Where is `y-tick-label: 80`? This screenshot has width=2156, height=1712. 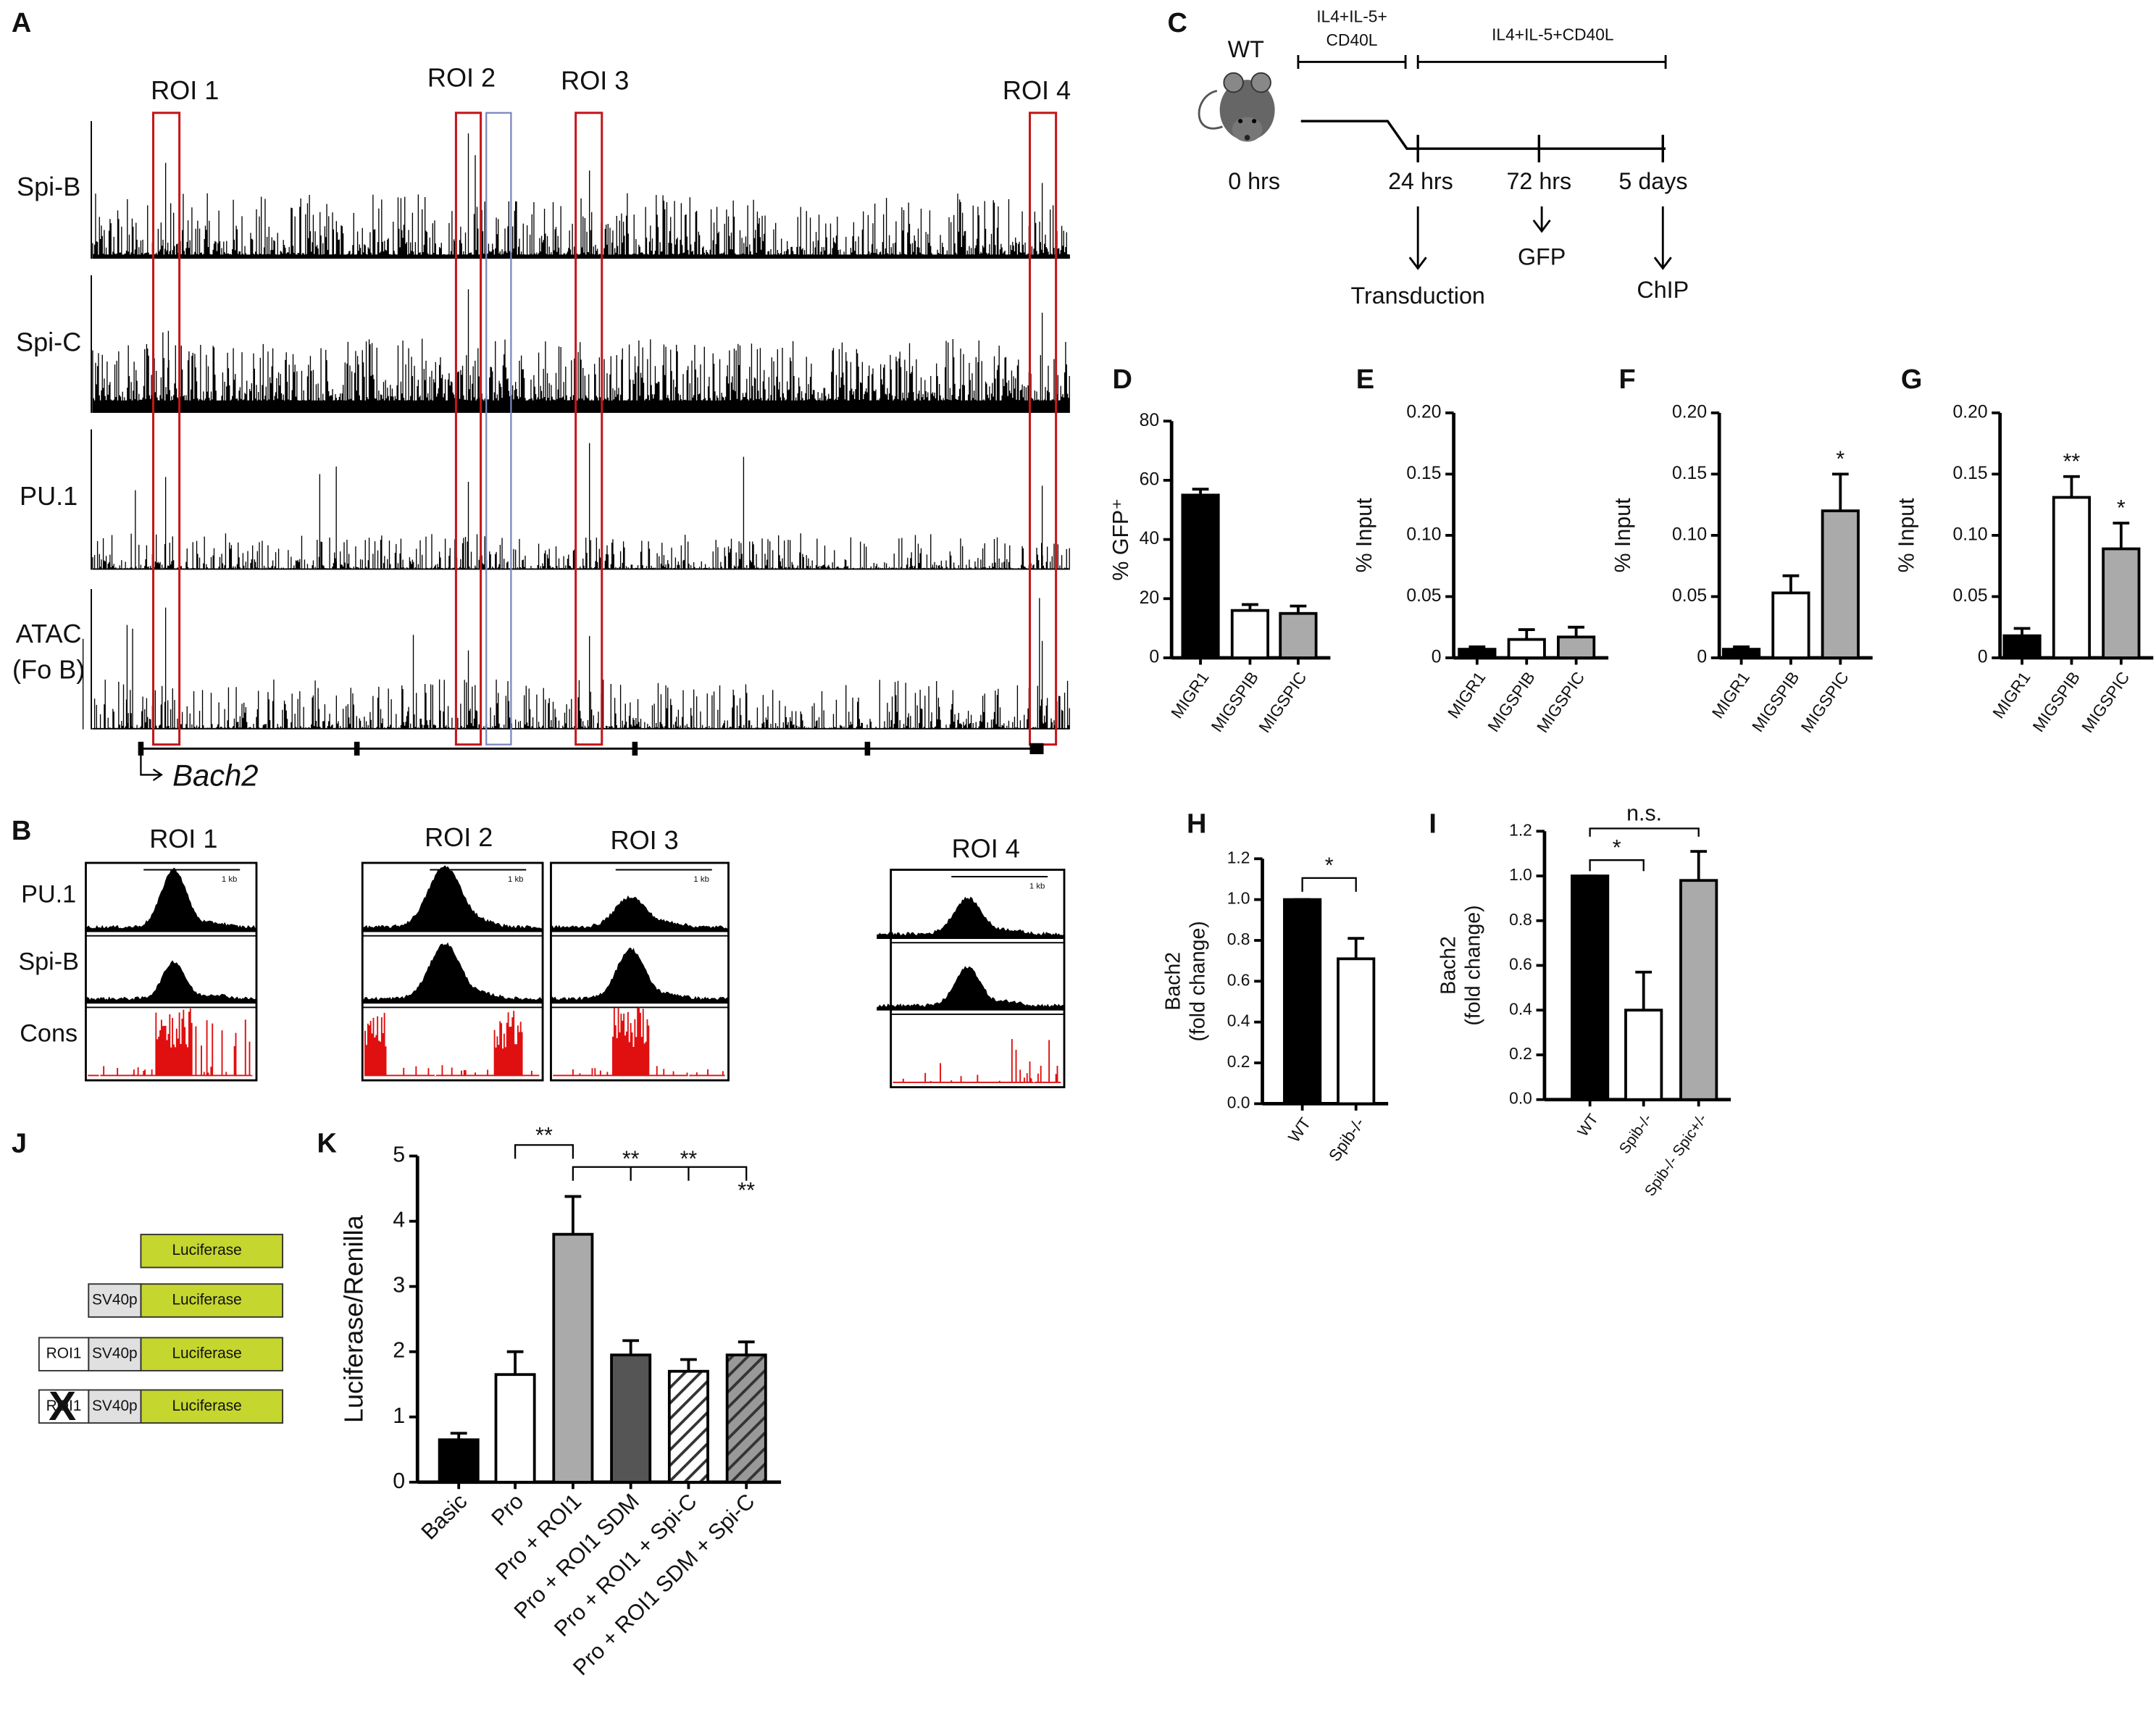
y-tick-label: 80 is located at coordinates (1149, 420).